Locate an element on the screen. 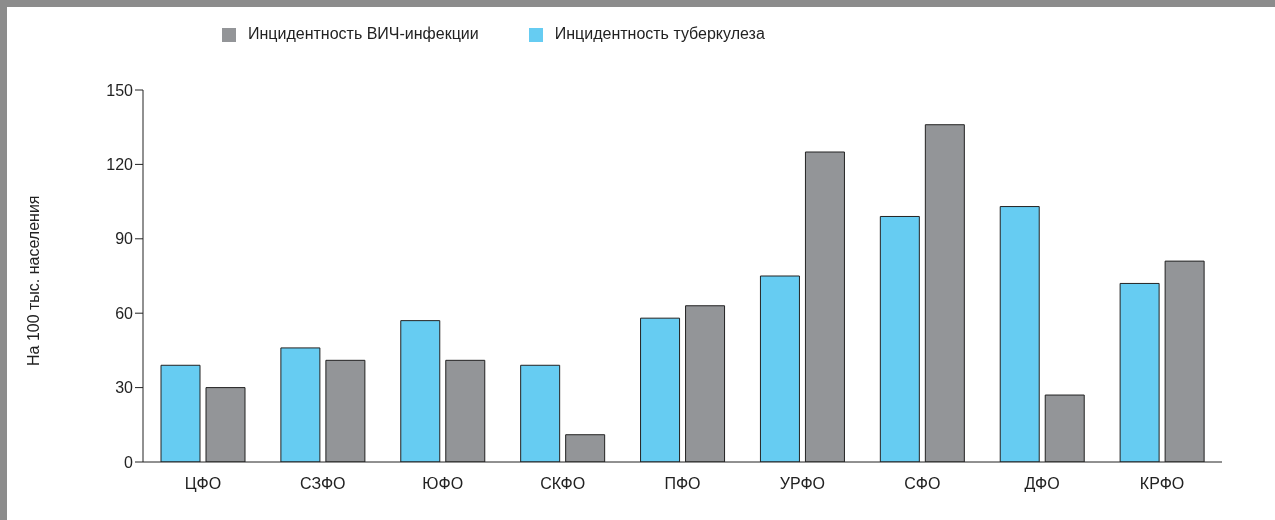  x-tick-label: УРФО is located at coordinates (802, 484).